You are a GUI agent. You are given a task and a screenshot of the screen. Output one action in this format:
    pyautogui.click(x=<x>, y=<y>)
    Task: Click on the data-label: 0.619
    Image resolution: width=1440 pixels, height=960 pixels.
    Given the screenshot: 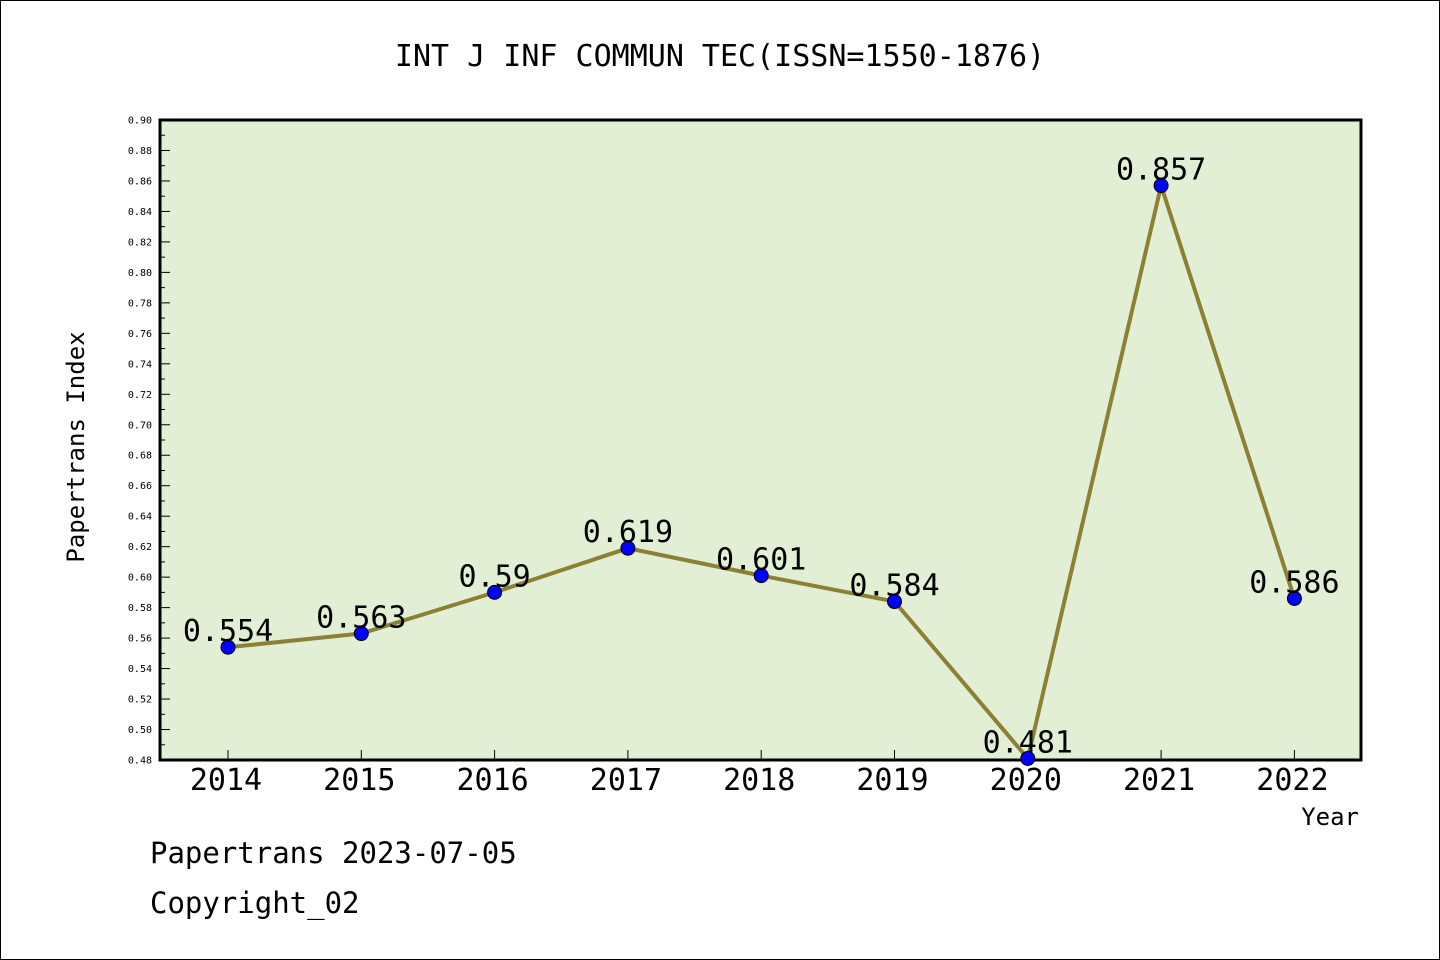 What is the action you would take?
    pyautogui.click(x=628, y=532)
    